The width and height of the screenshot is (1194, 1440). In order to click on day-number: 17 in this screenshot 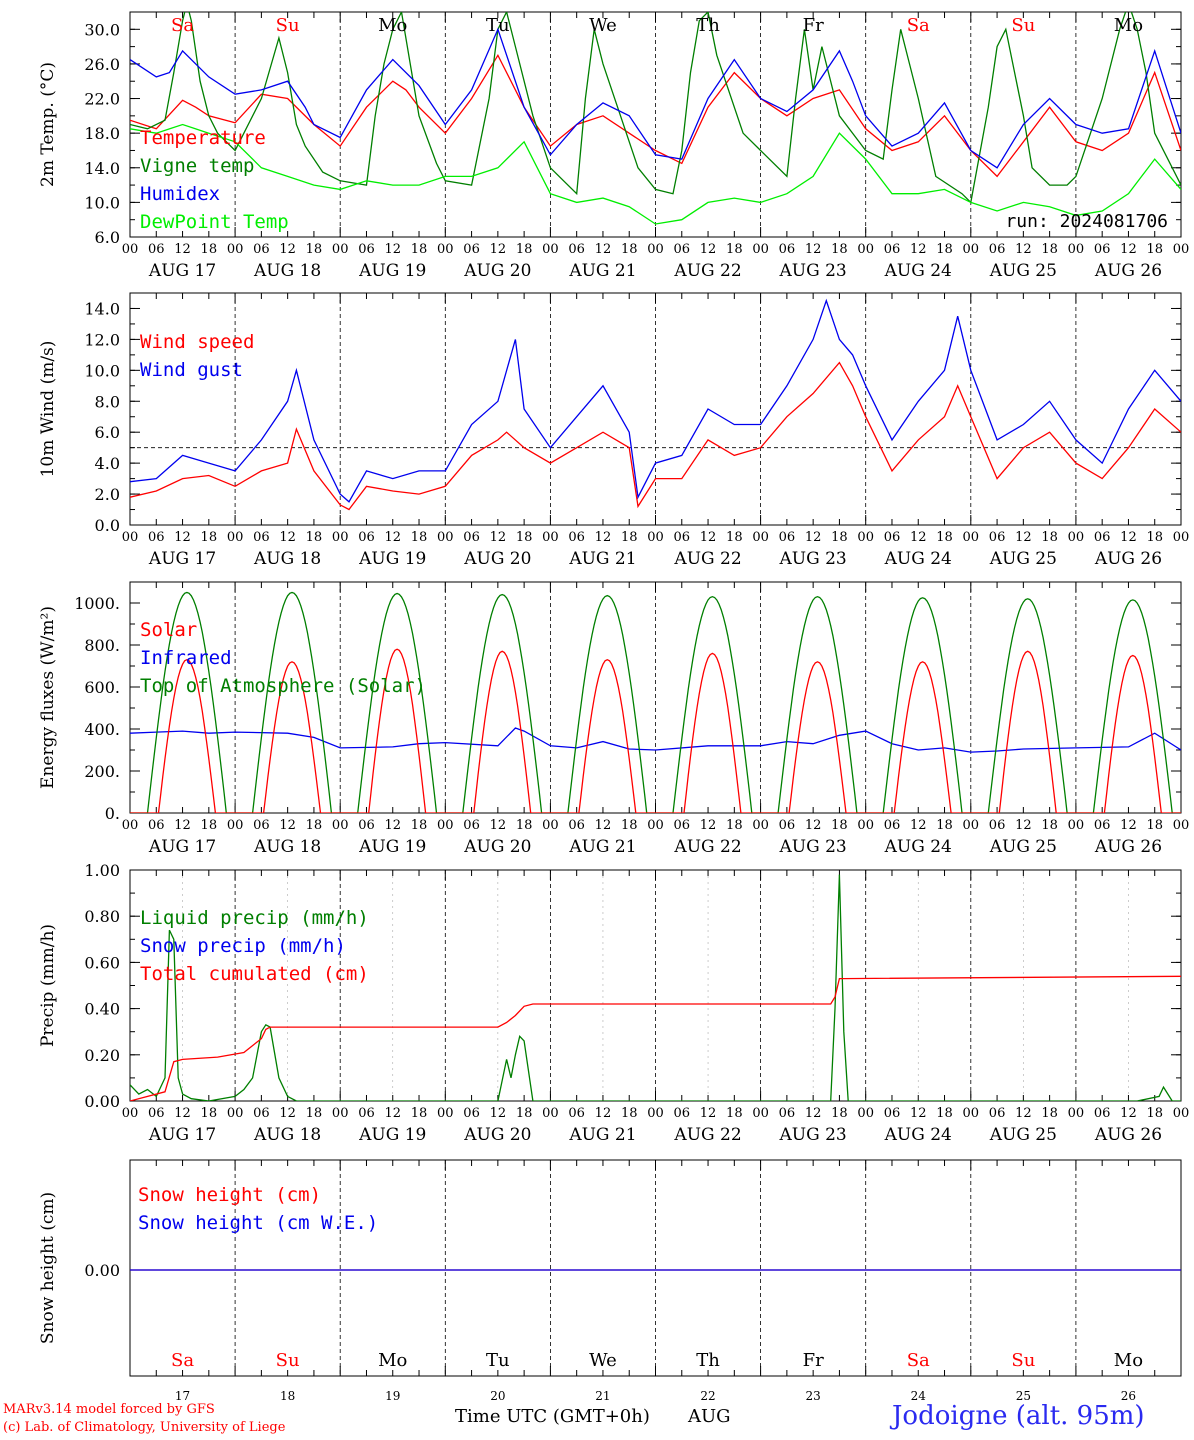, I will do `click(182, 1396)`.